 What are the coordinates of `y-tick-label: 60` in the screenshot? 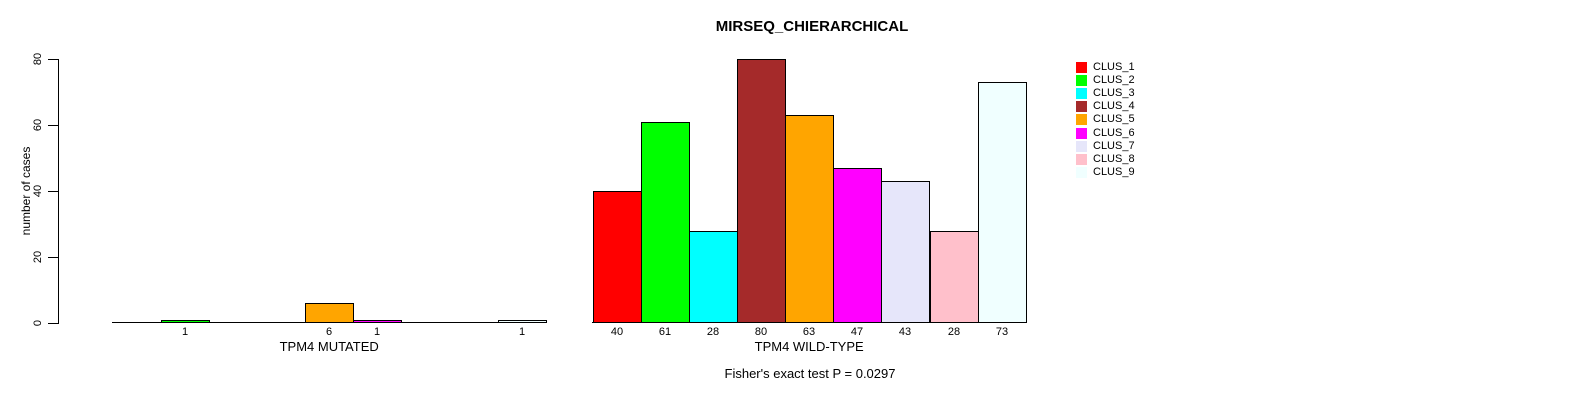 It's located at (38, 125).